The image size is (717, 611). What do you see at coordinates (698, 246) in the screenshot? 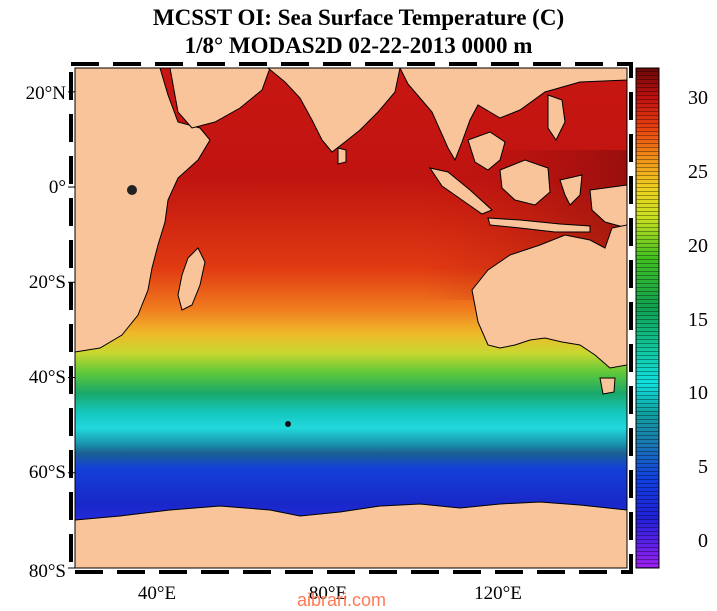
I see `colorbar-label-20: 20` at bounding box center [698, 246].